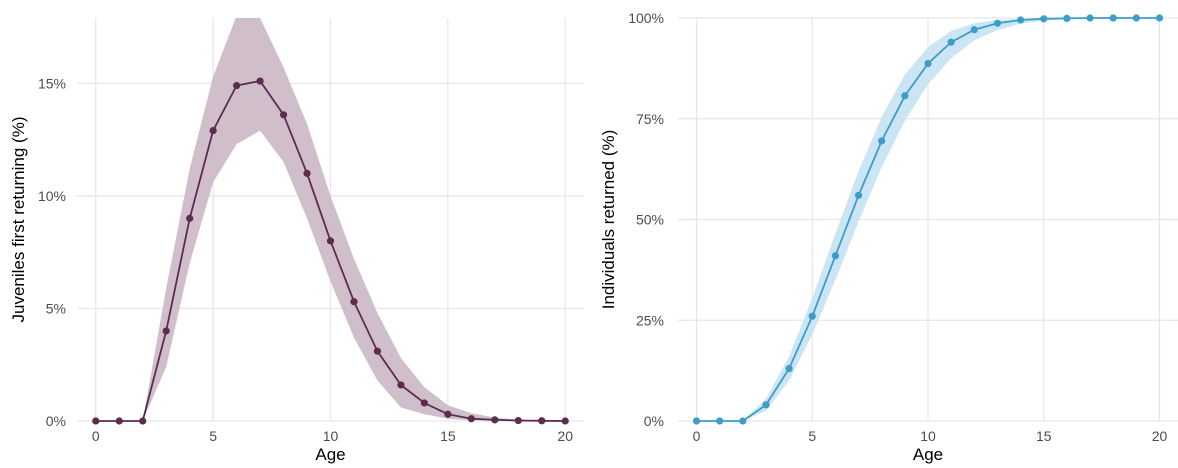  I want to click on y-axis-title: Individuals returned (%), so click(608, 220).